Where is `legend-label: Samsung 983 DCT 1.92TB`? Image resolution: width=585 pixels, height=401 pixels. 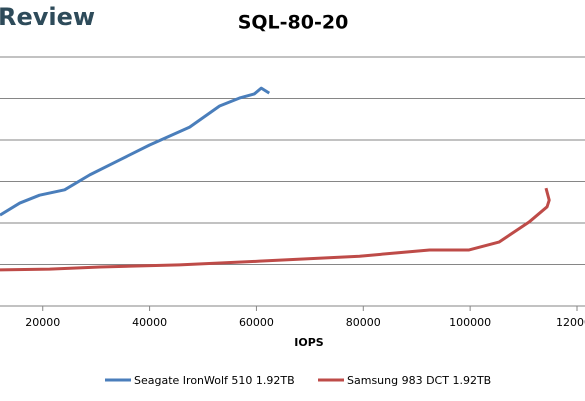
legend-label: Samsung 983 DCT 1.92TB is located at coordinates (419, 380).